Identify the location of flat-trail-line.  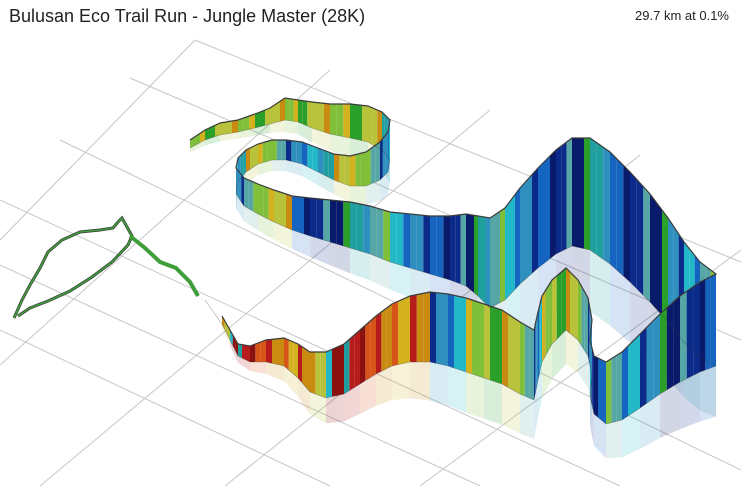
(73, 267).